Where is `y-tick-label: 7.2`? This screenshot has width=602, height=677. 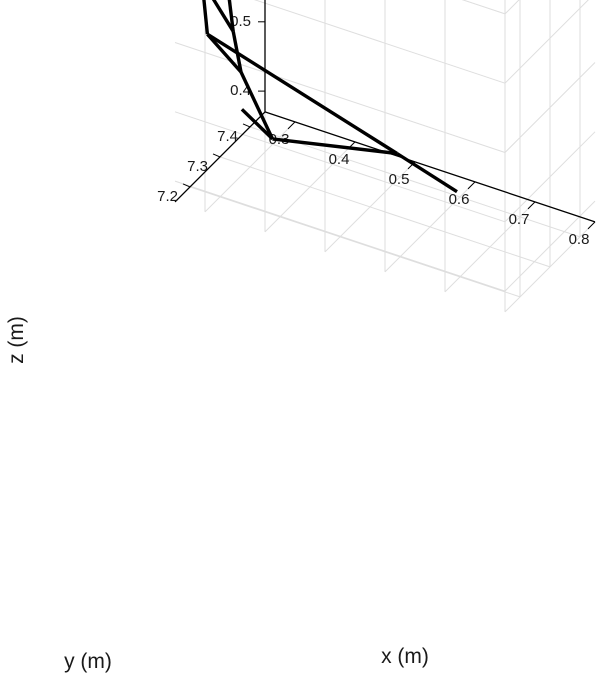 y-tick-label: 7.2 is located at coordinates (167, 196).